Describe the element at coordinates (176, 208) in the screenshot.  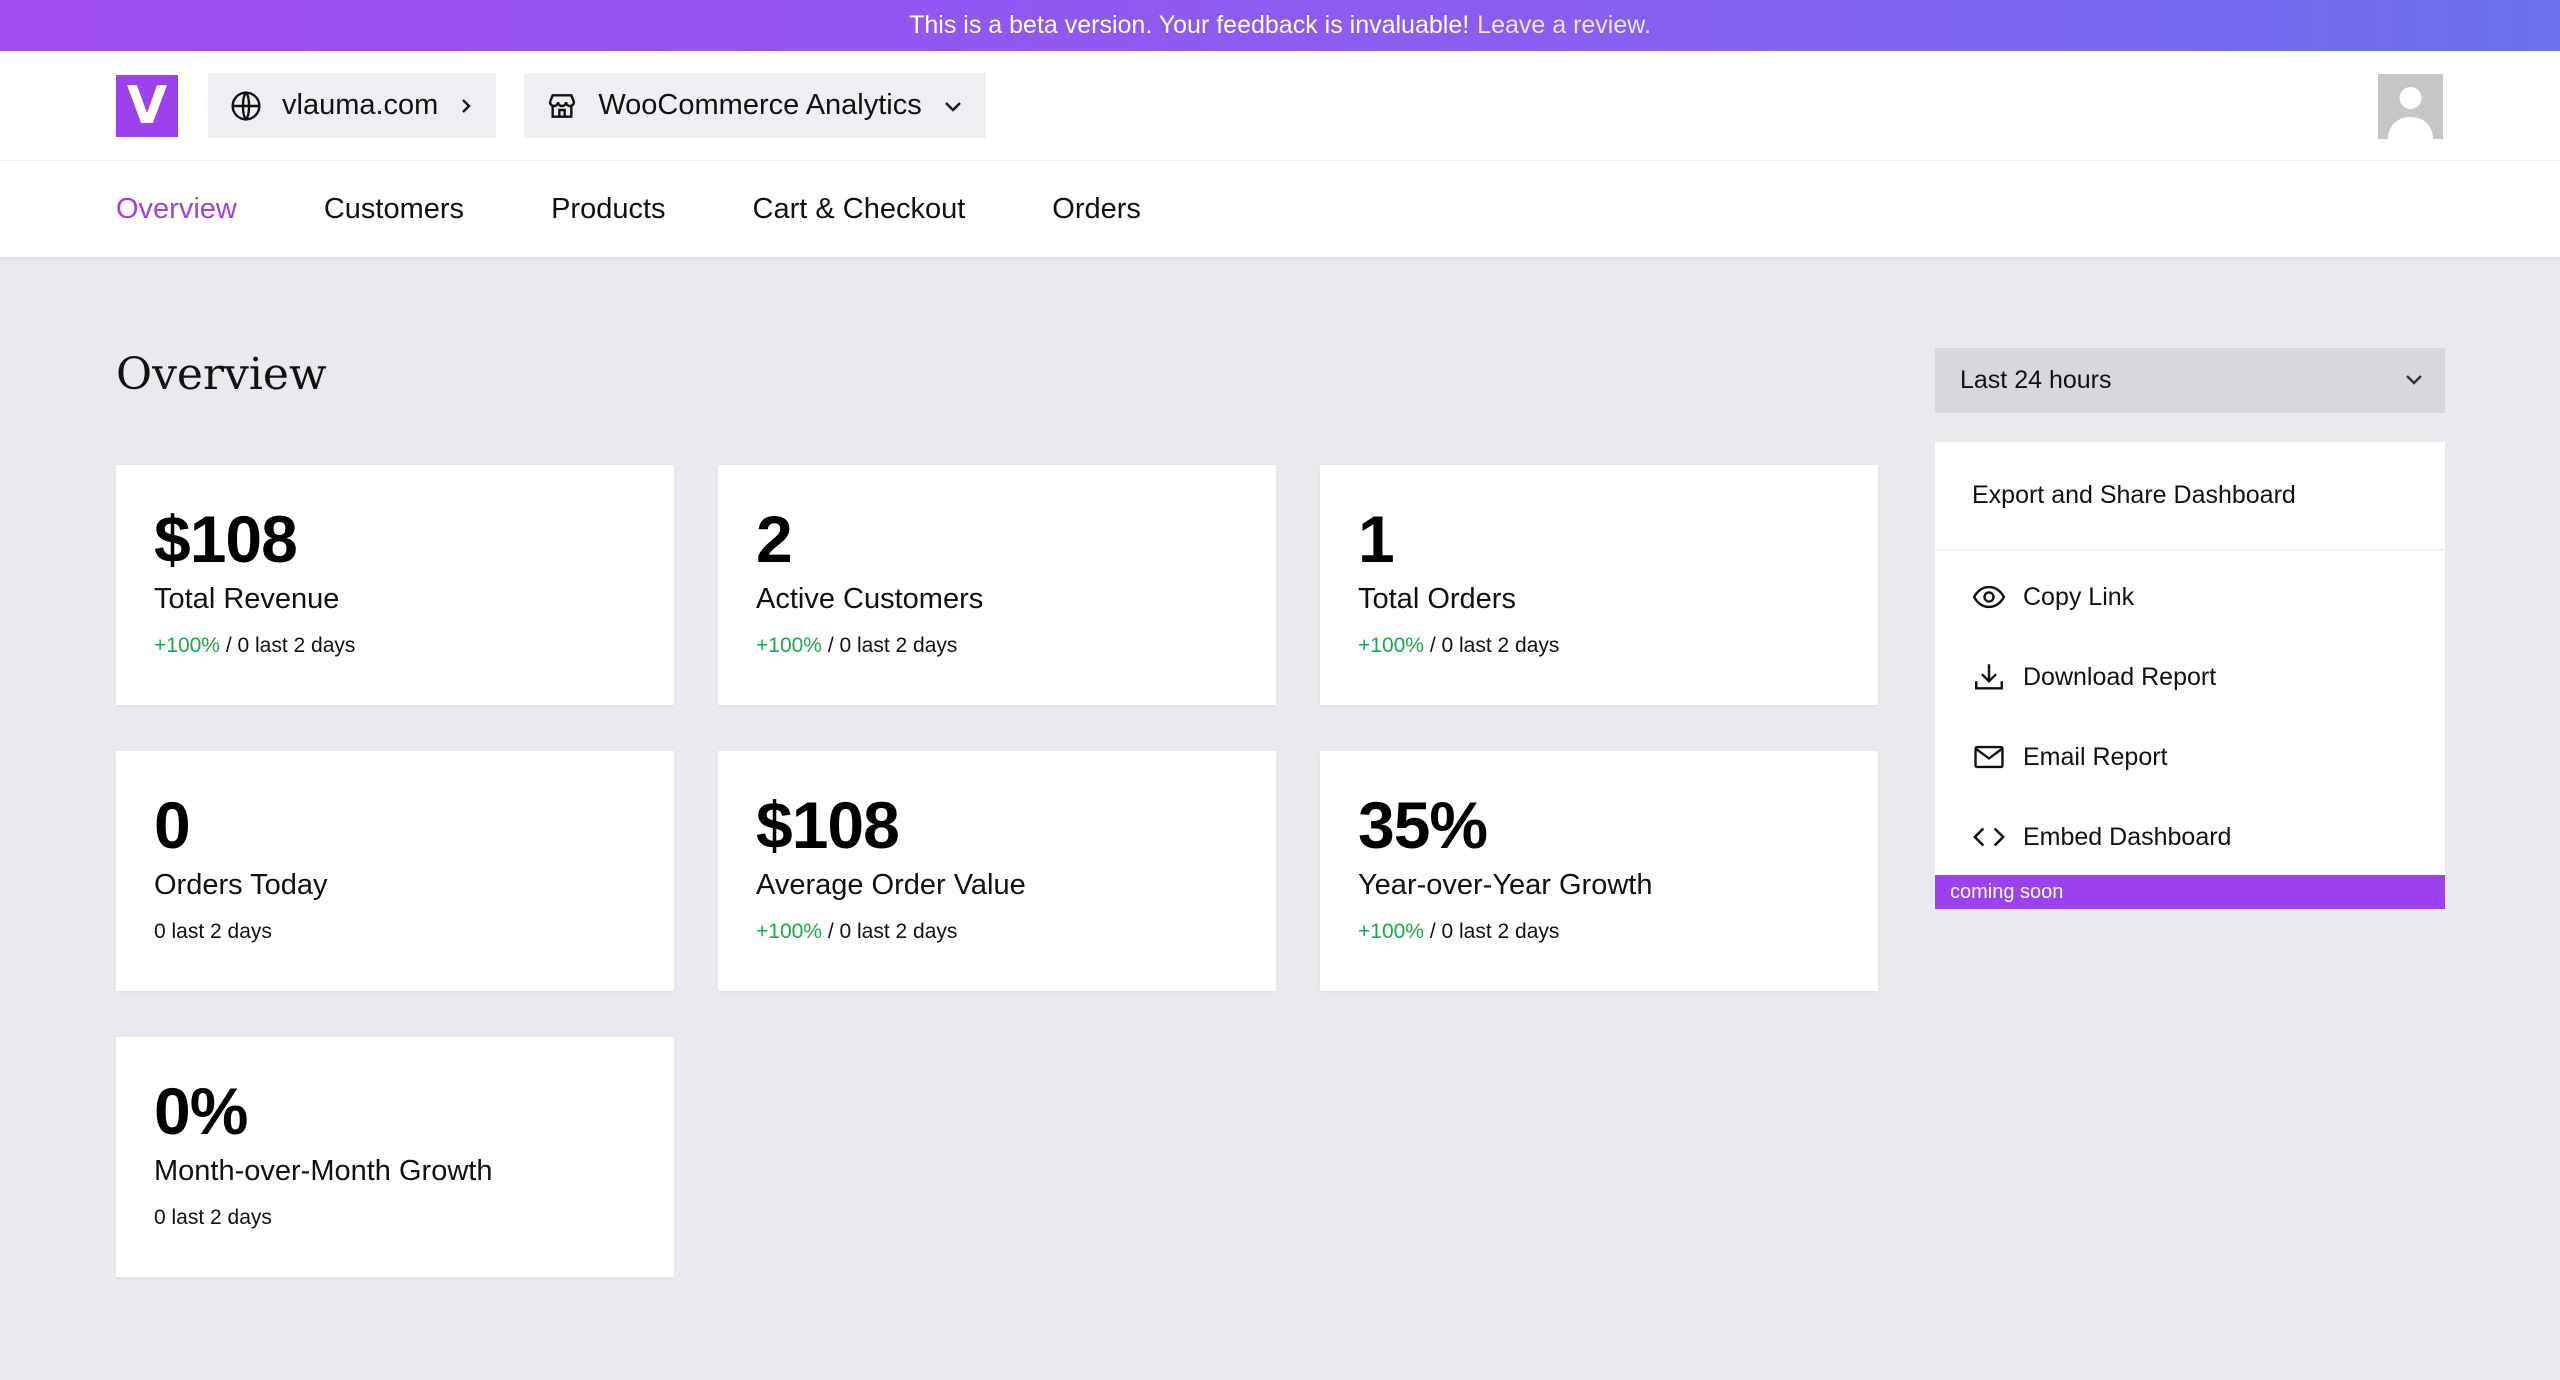
I see `tab-overview: Overview` at that location.